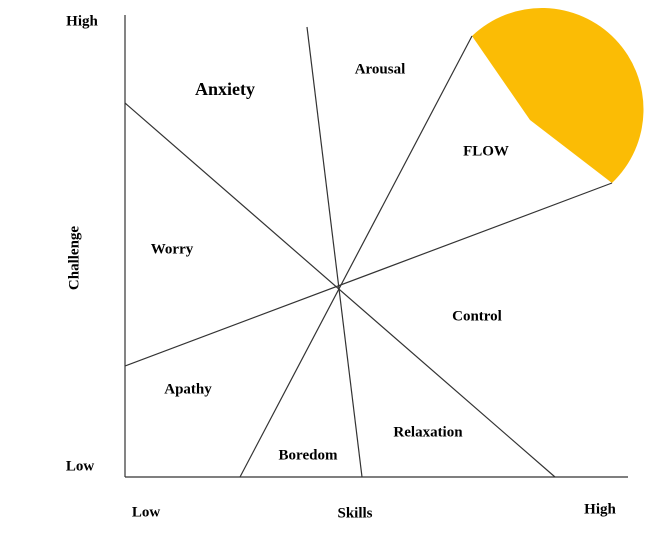 This screenshot has height=535, width=650. What do you see at coordinates (354, 513) in the screenshot?
I see `x-axis-title: Skills` at bounding box center [354, 513].